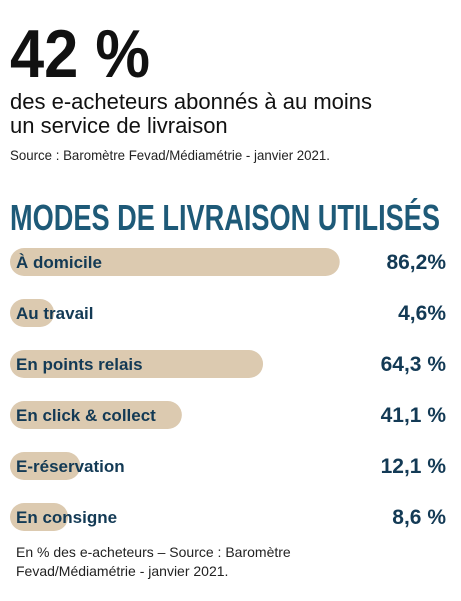  Describe the element at coordinates (416, 262) in the screenshot. I see `value-label: 86,2%` at that location.